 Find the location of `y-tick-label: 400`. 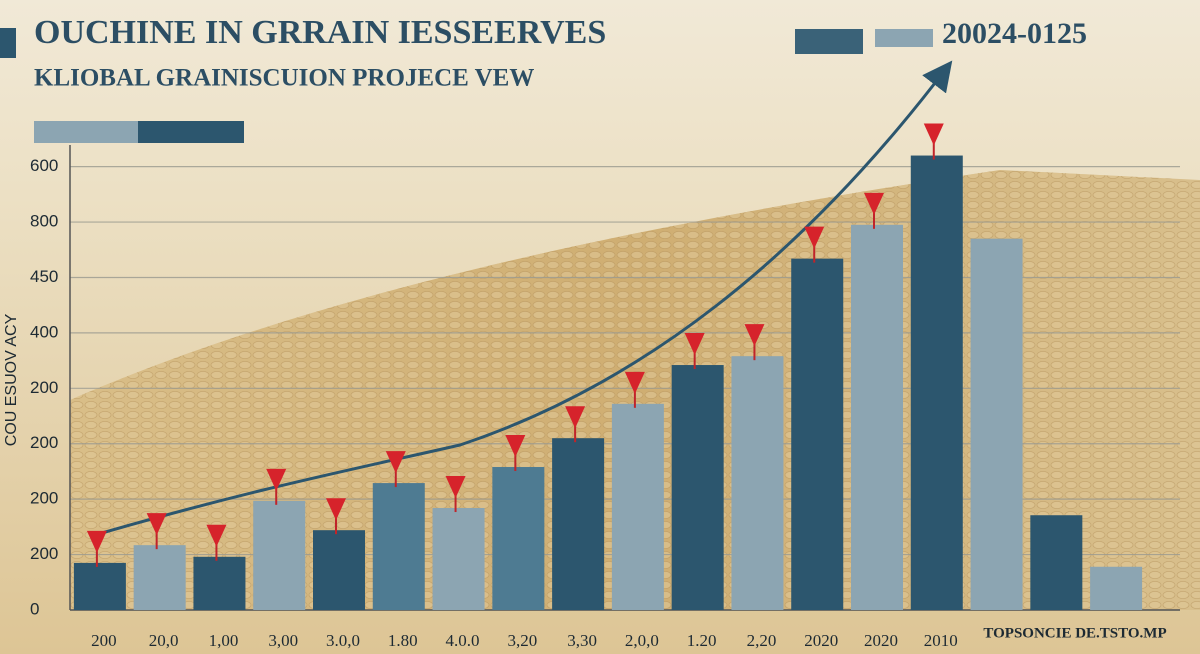

y-tick-label: 400 is located at coordinates (44, 331).